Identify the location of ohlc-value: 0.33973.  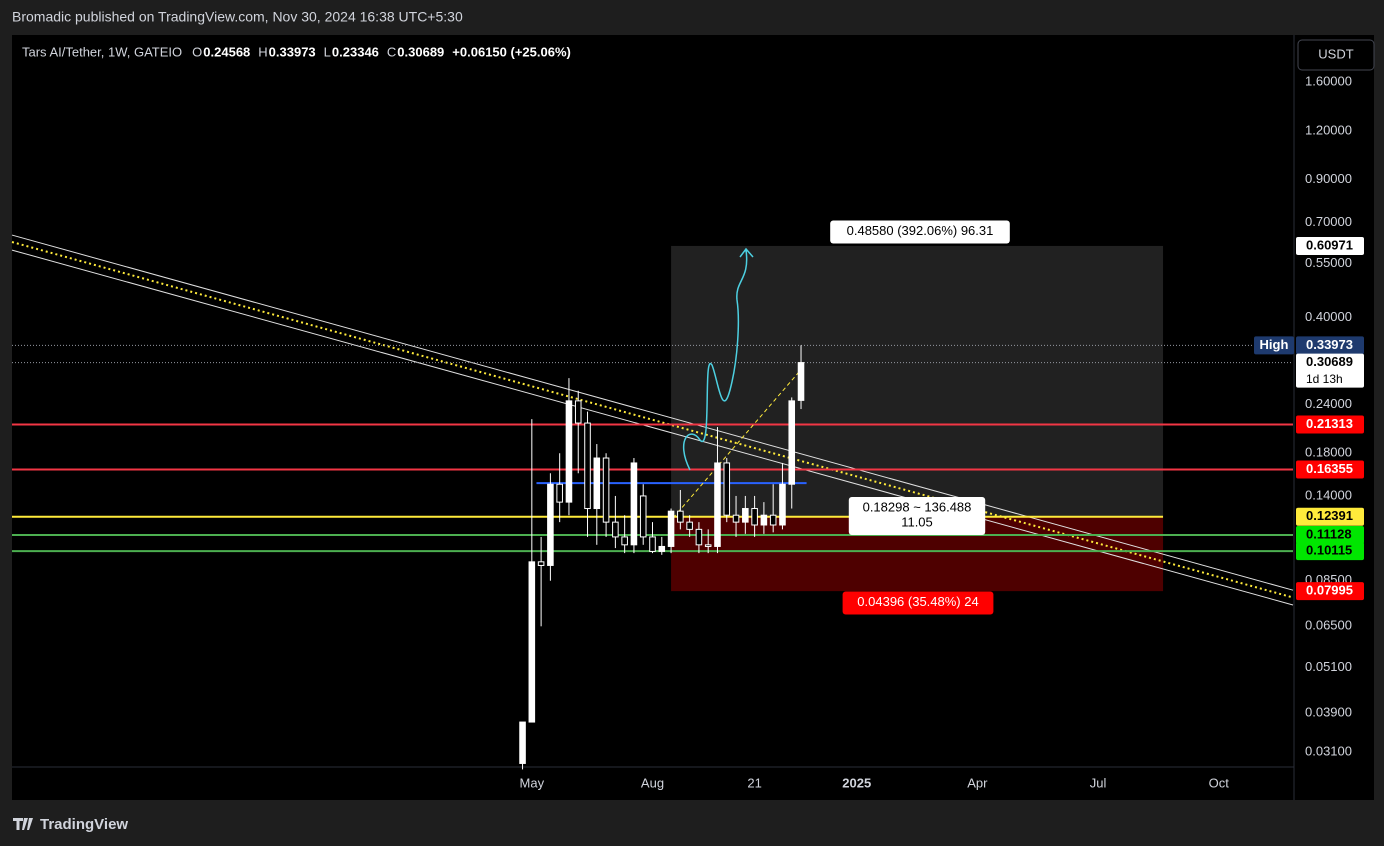
(292, 51).